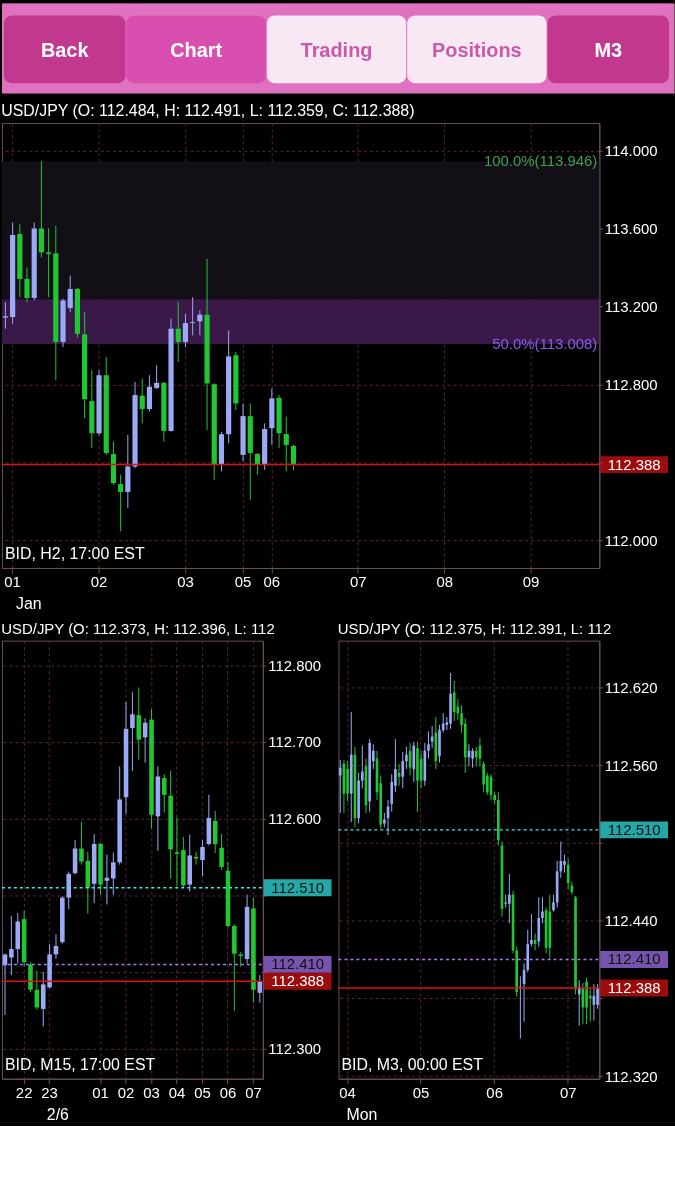 This screenshot has width=675, height=1200. I want to click on y-tick-label: 112.300, so click(295, 1049).